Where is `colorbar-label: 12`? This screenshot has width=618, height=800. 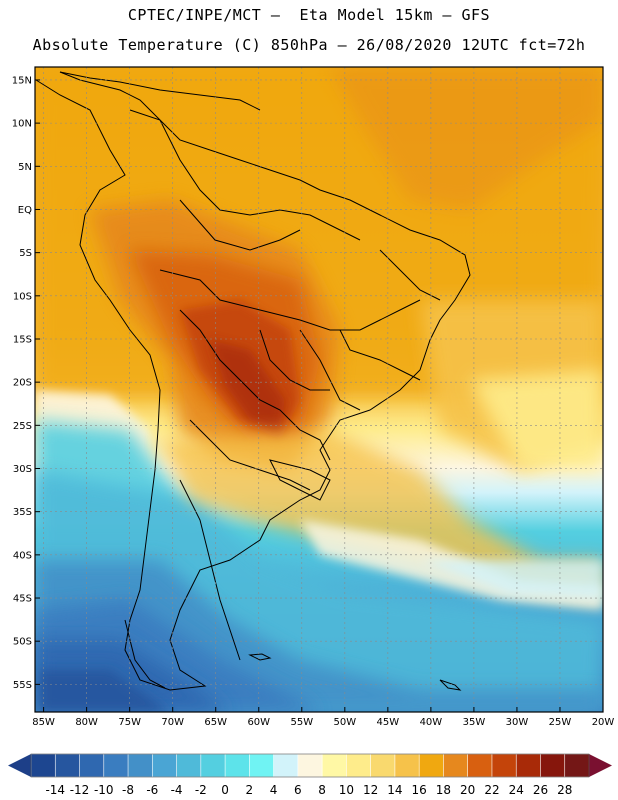
colorbar-label: 12 is located at coordinates (370, 790).